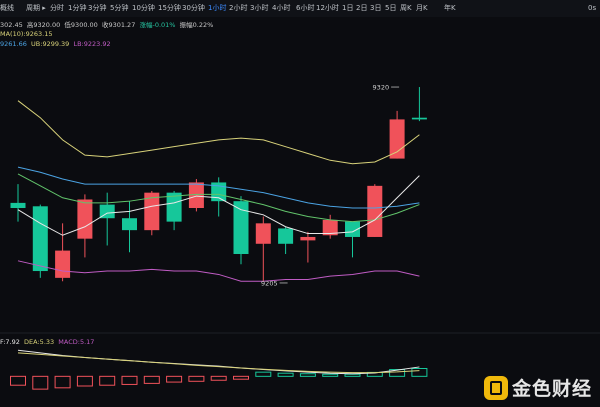 Image resolution: width=600 pixels, height=407 pixels. Describe the element at coordinates (36, 8) in the screenshot. I see `timeframe-tab: 周期 ▸` at that location.